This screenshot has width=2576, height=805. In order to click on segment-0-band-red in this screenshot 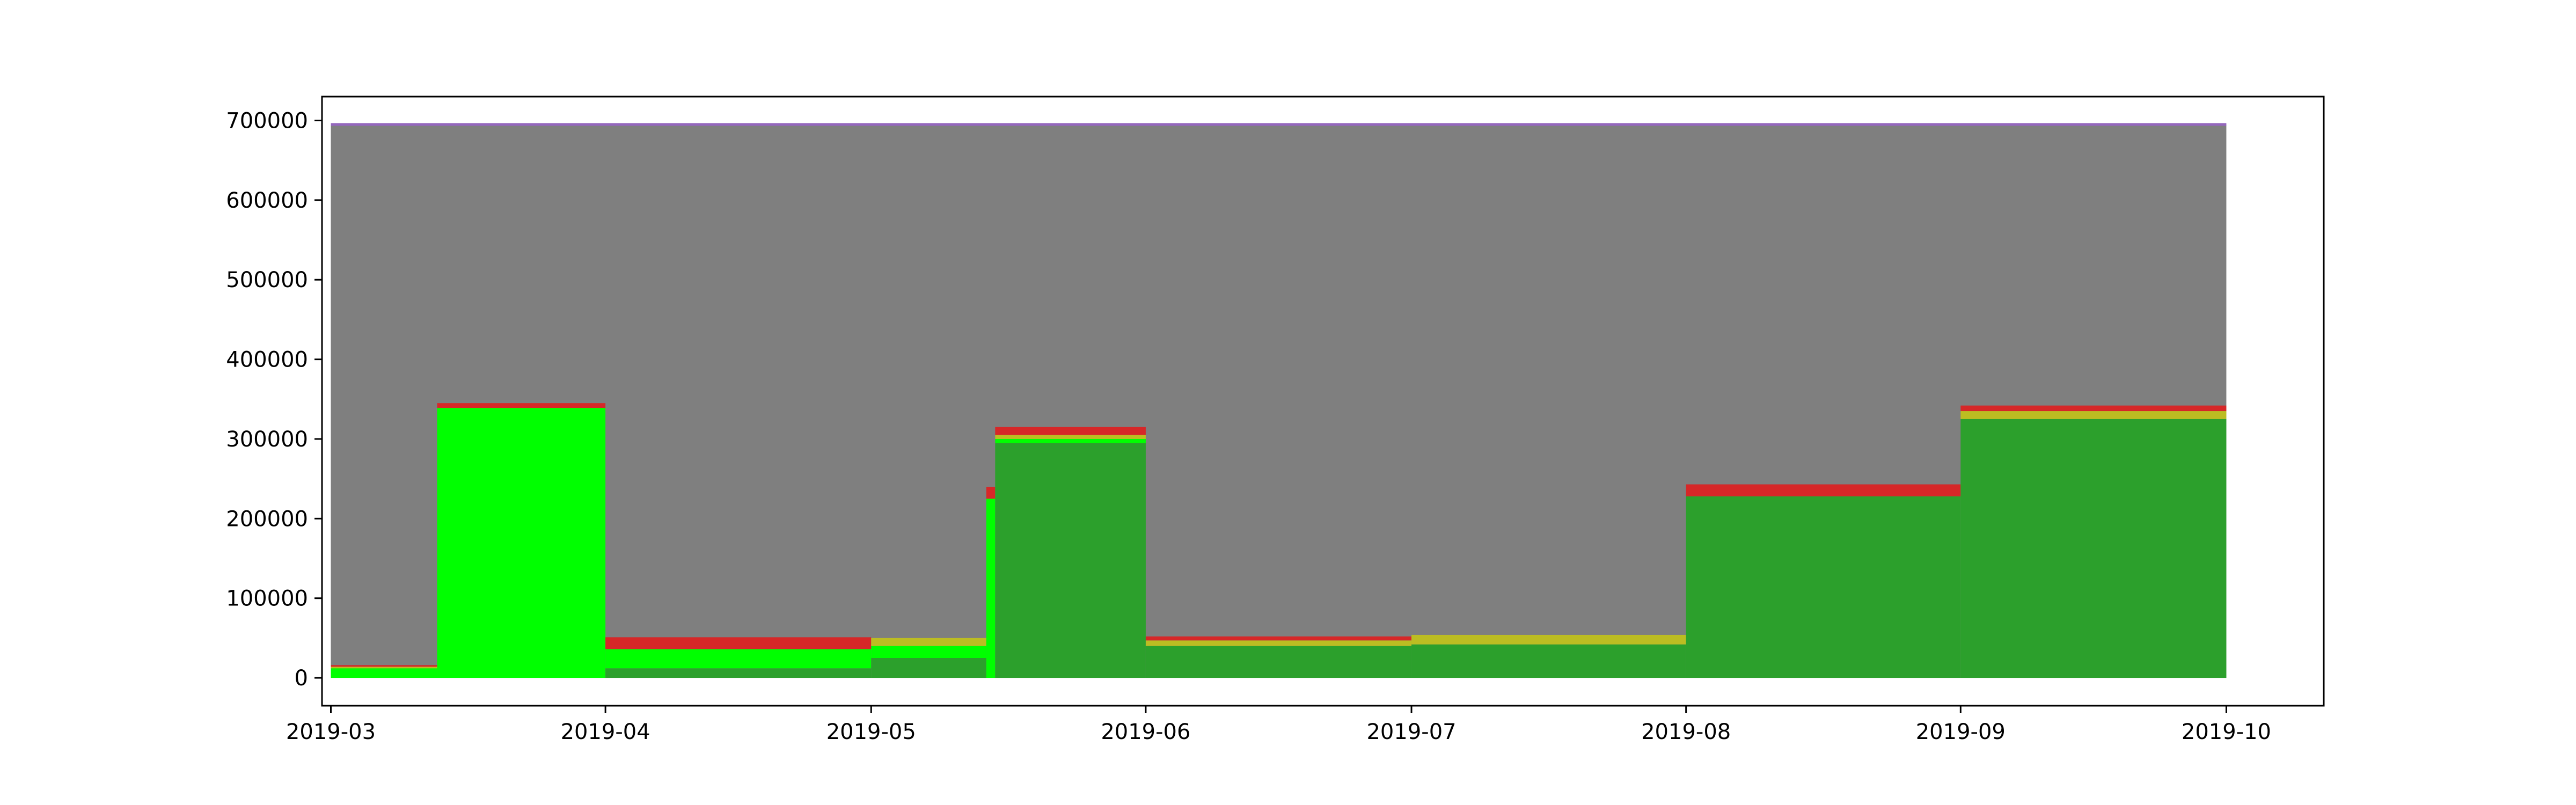, I will do `click(384, 666)`.